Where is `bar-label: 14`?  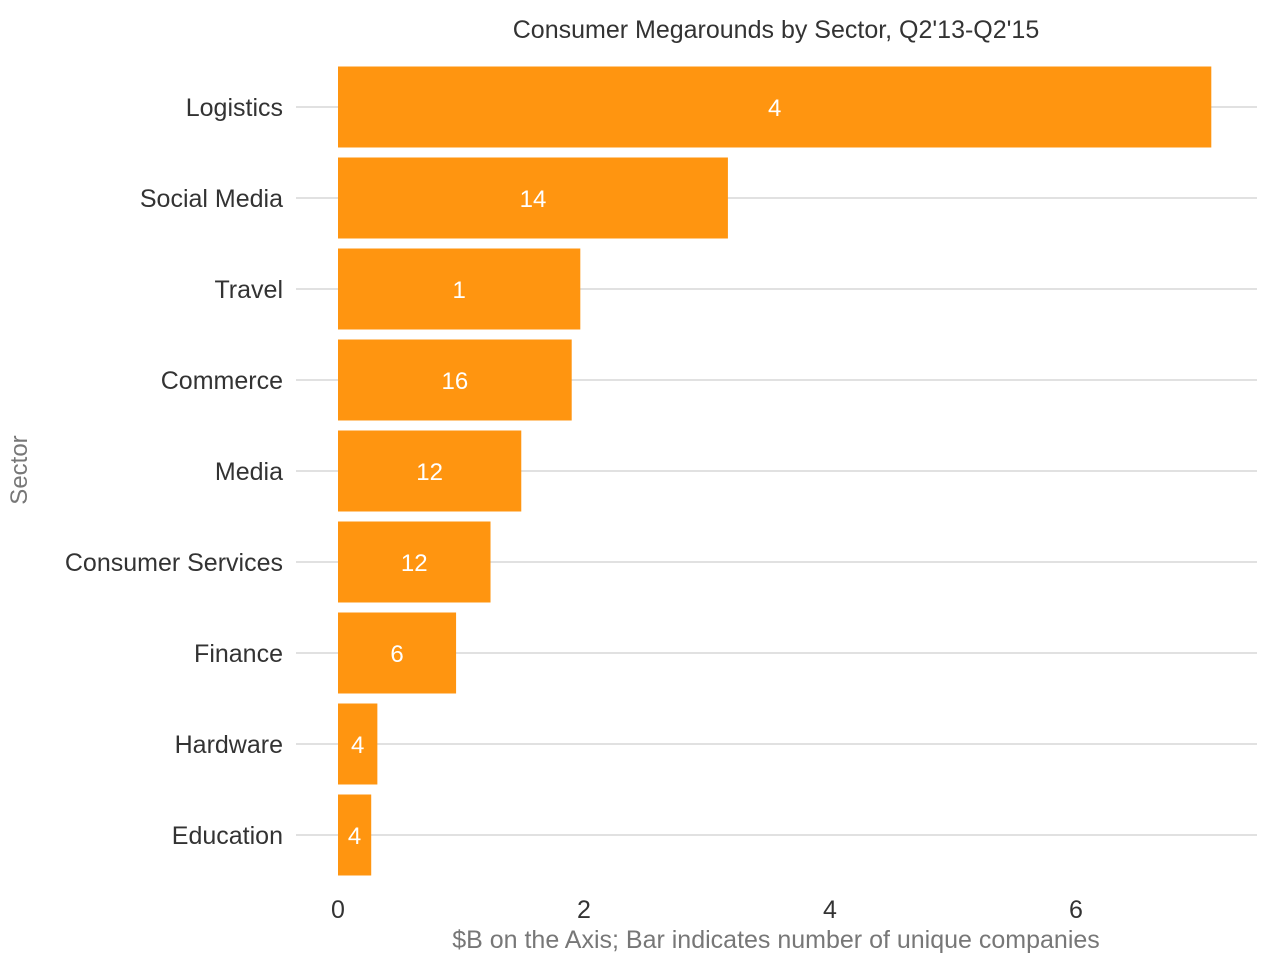 bar-label: 14 is located at coordinates (533, 199).